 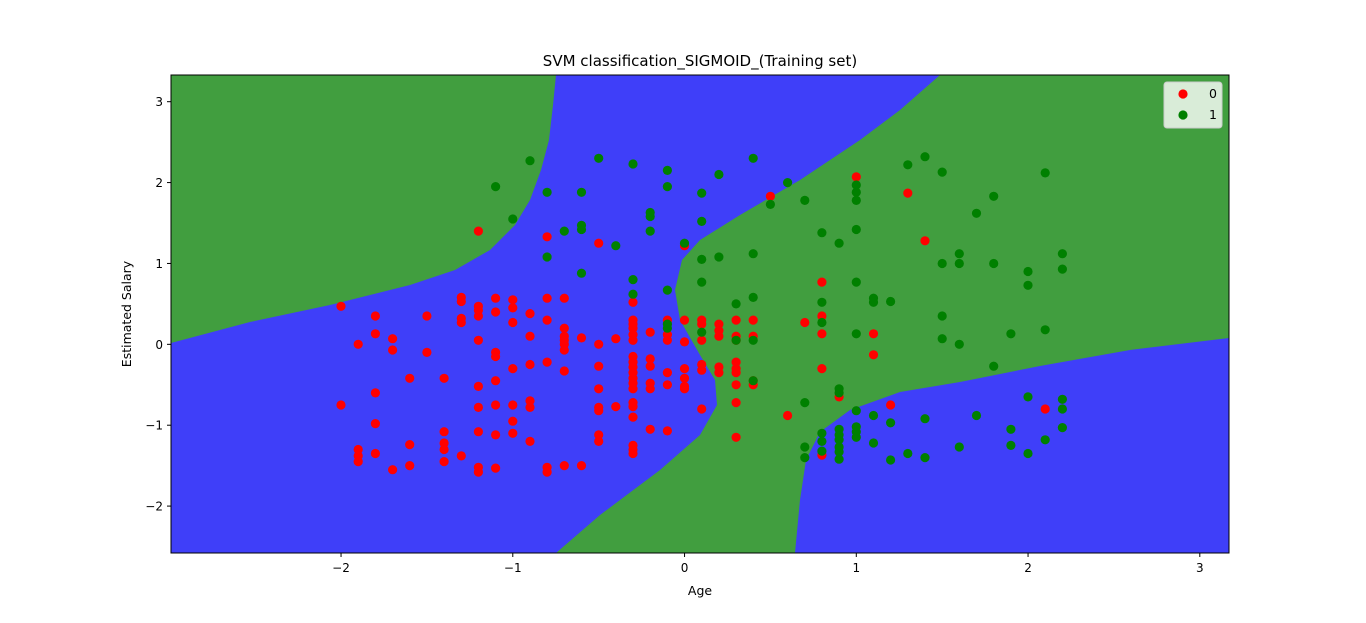 What do you see at coordinates (154, 426) in the screenshot?
I see `y-tick-label: −1` at bounding box center [154, 426].